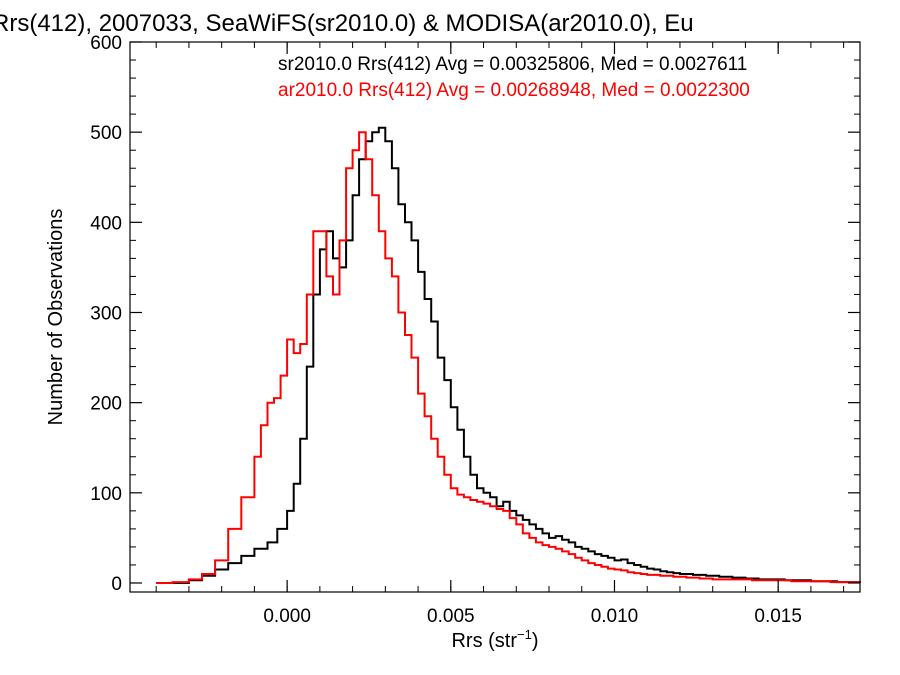 The height and width of the screenshot is (675, 900). I want to click on x-tick-label: 0.010, so click(615, 616).